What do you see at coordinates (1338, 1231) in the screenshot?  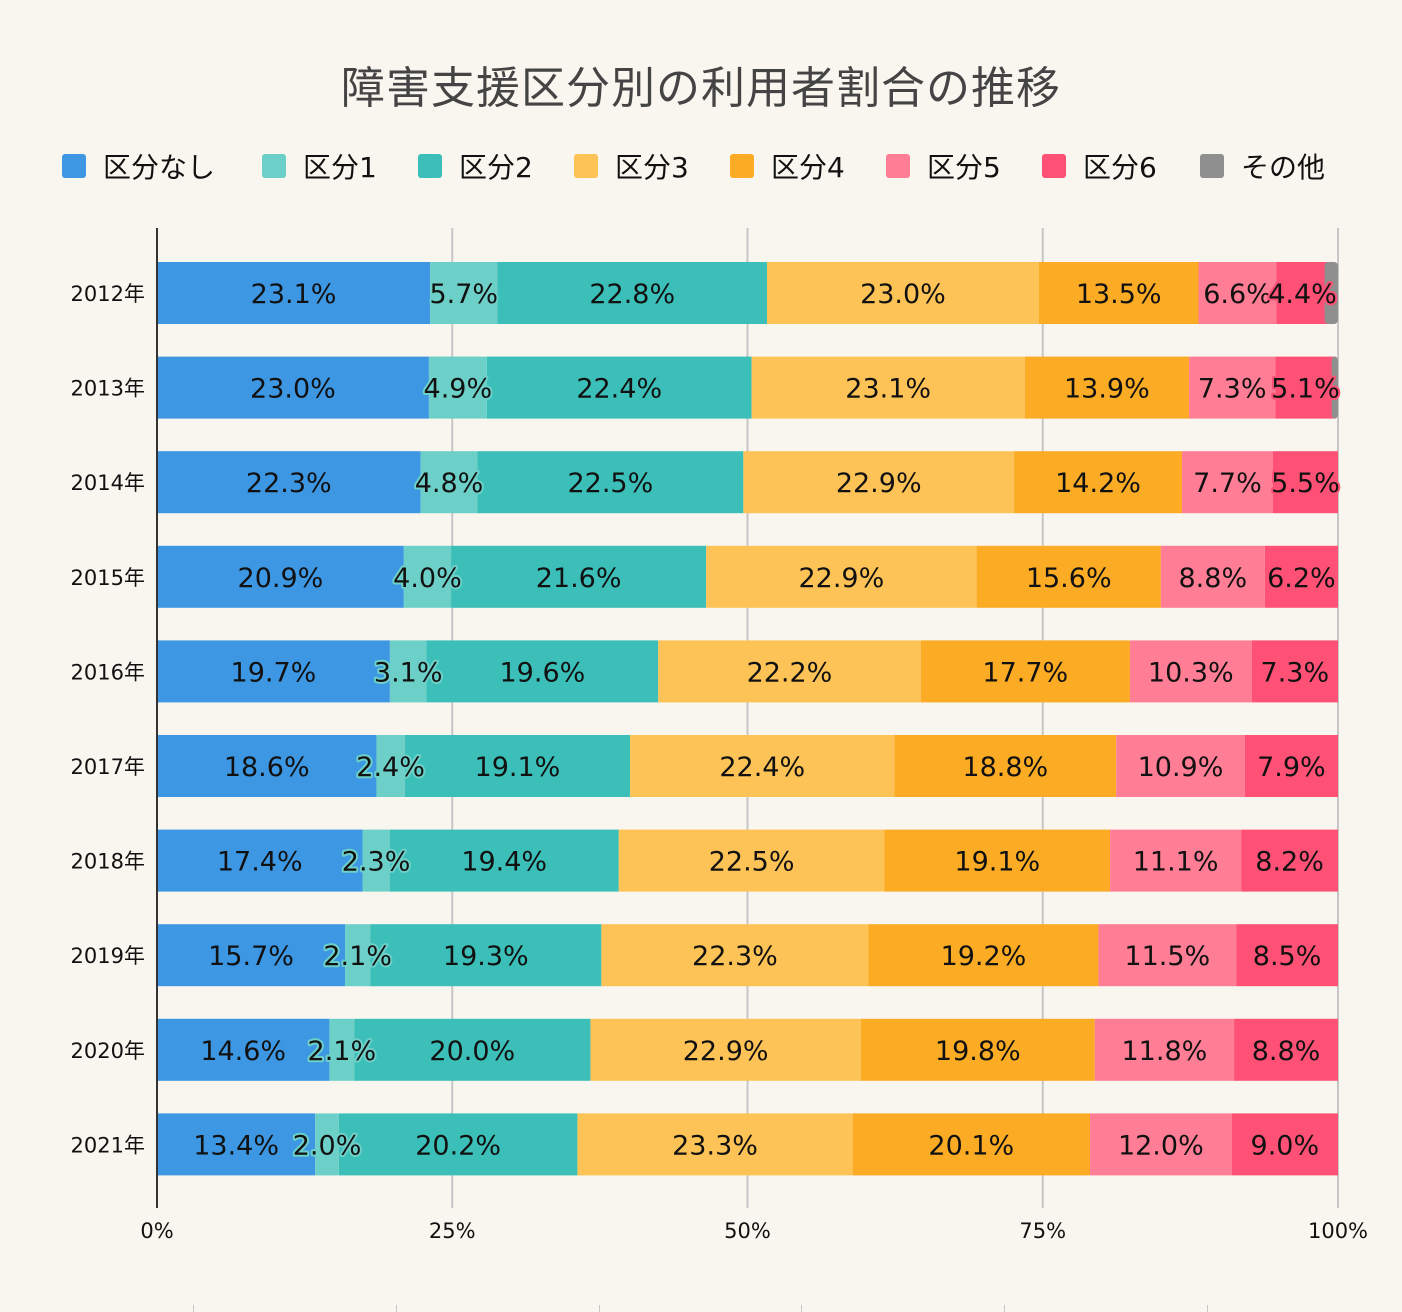 I see `x-tick-label: 100%` at bounding box center [1338, 1231].